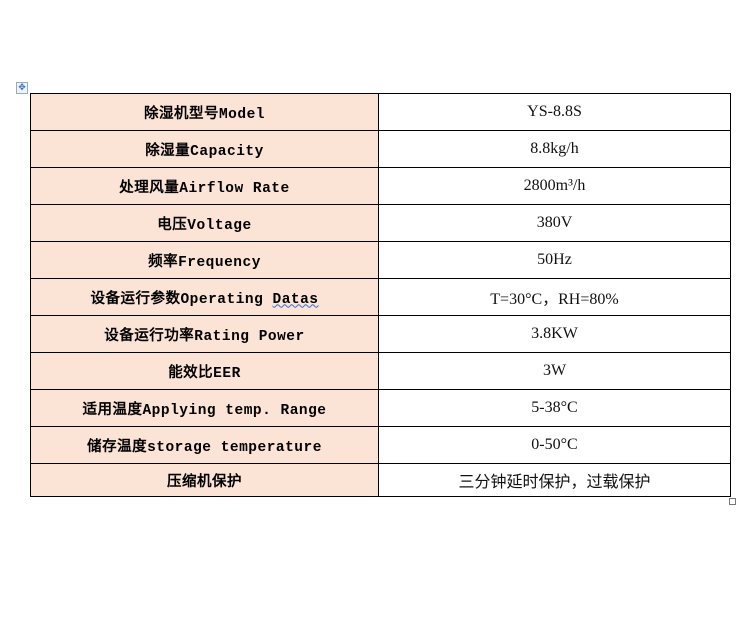 The image size is (750, 630). I want to click on row-value: 380V, so click(554, 223).